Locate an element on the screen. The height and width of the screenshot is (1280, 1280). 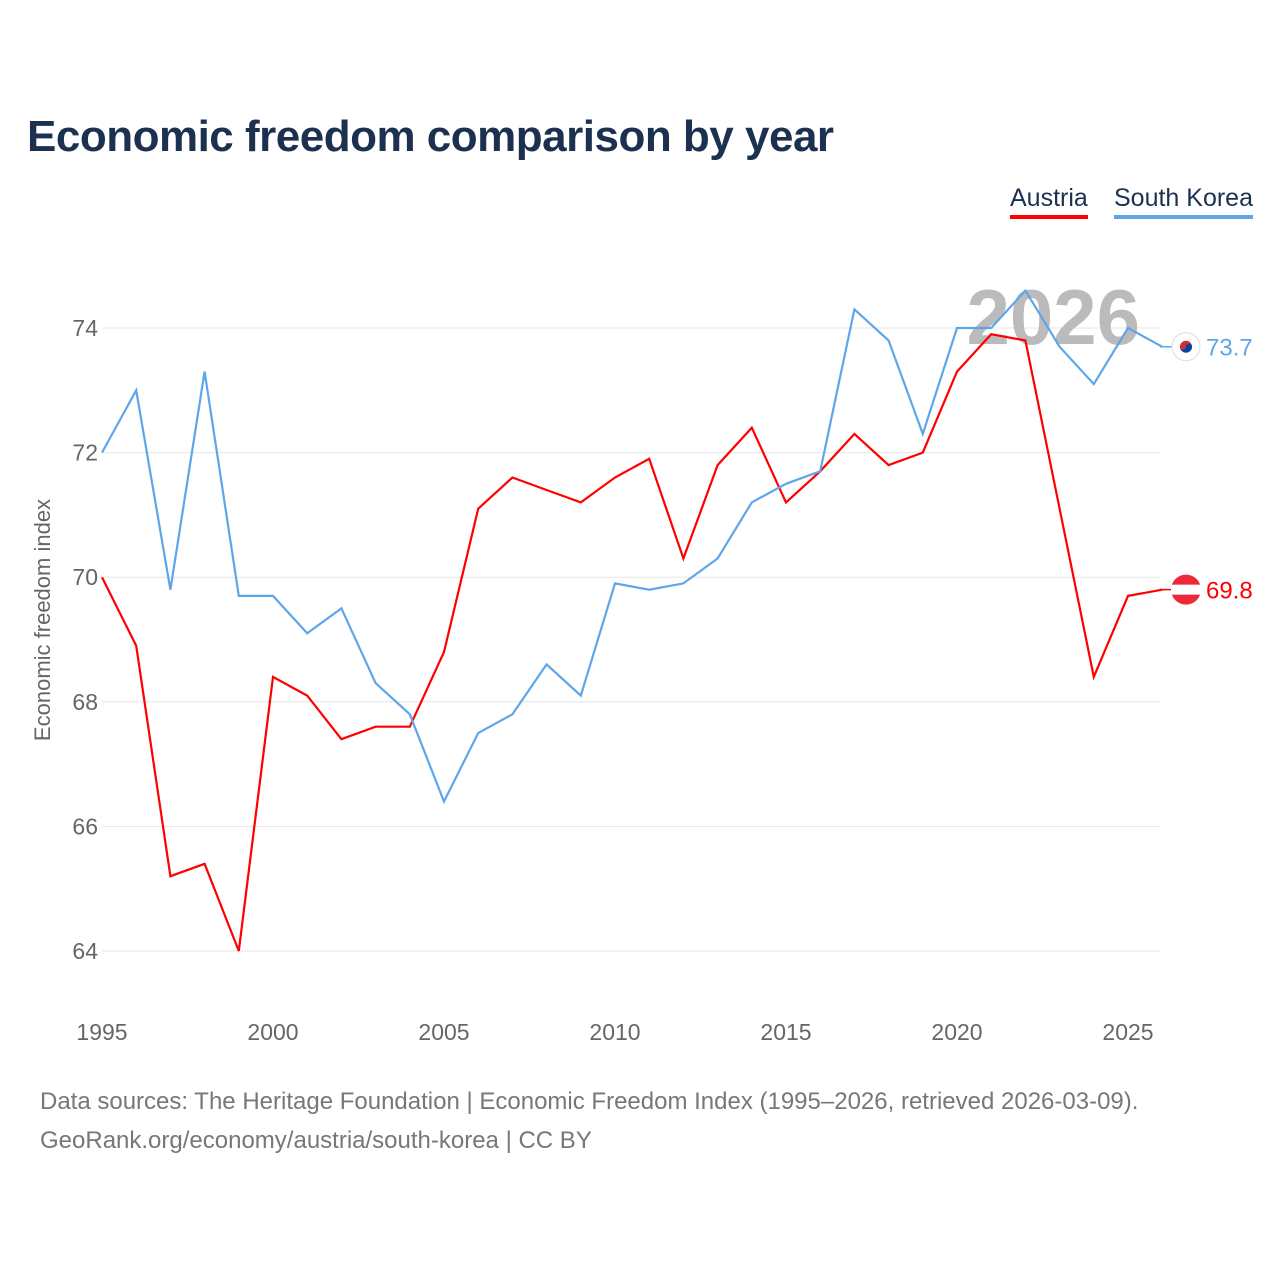
y-tick-label: 70 is located at coordinates (85, 577).